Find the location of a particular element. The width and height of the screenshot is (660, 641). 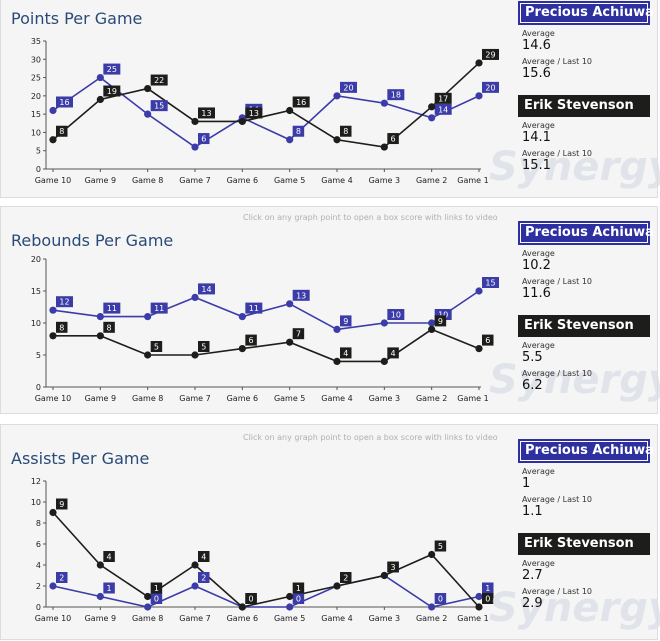

x-tick-label: Game 8 is located at coordinates (147, 398).